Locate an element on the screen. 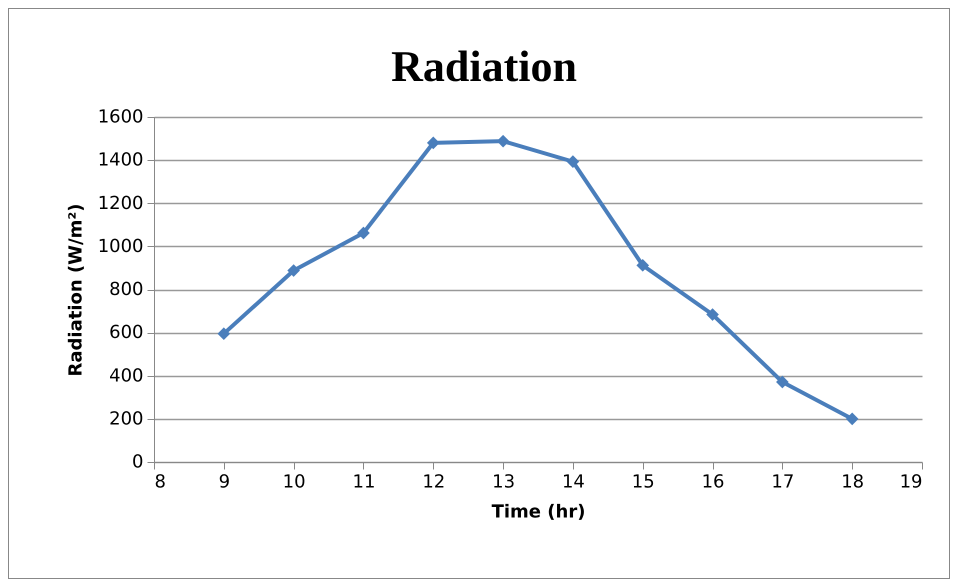 Image resolution: width=960 pixels, height=579 pixels. y-tick-label: 0 is located at coordinates (138, 462).